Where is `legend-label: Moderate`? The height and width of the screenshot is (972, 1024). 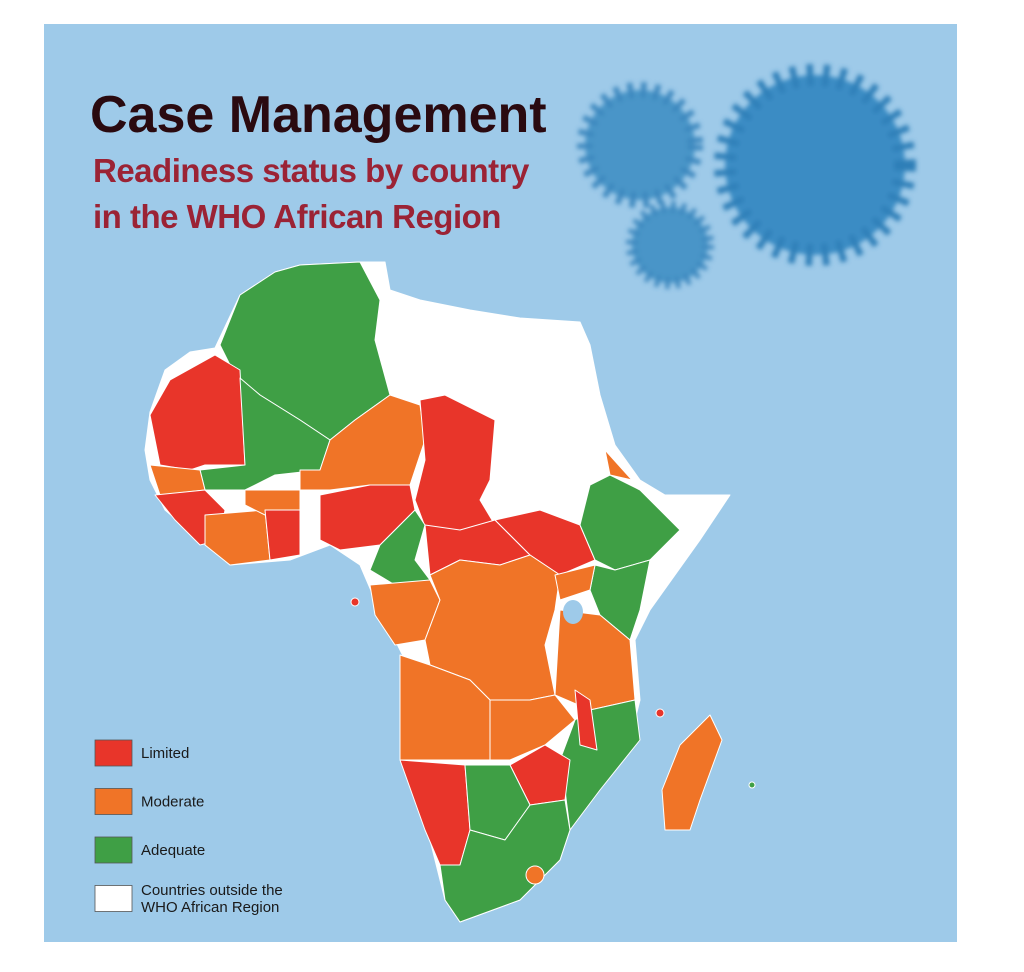
legend-label: Moderate is located at coordinates (172, 802).